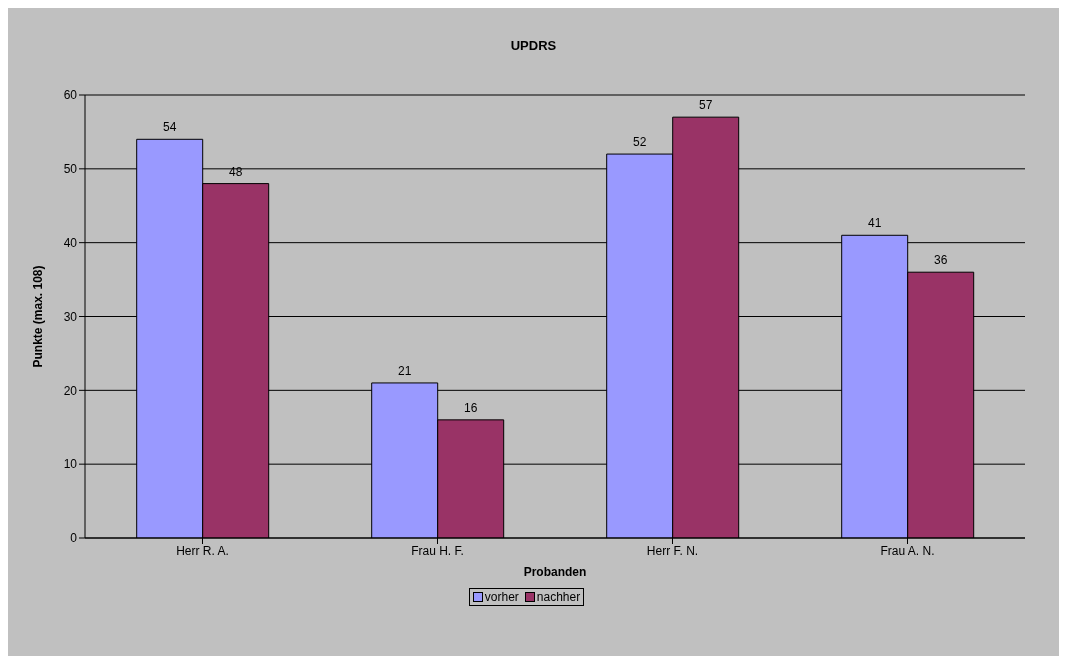 The height and width of the screenshot is (664, 1067). What do you see at coordinates (74, 538) in the screenshot?
I see `y-tick-label: 0` at bounding box center [74, 538].